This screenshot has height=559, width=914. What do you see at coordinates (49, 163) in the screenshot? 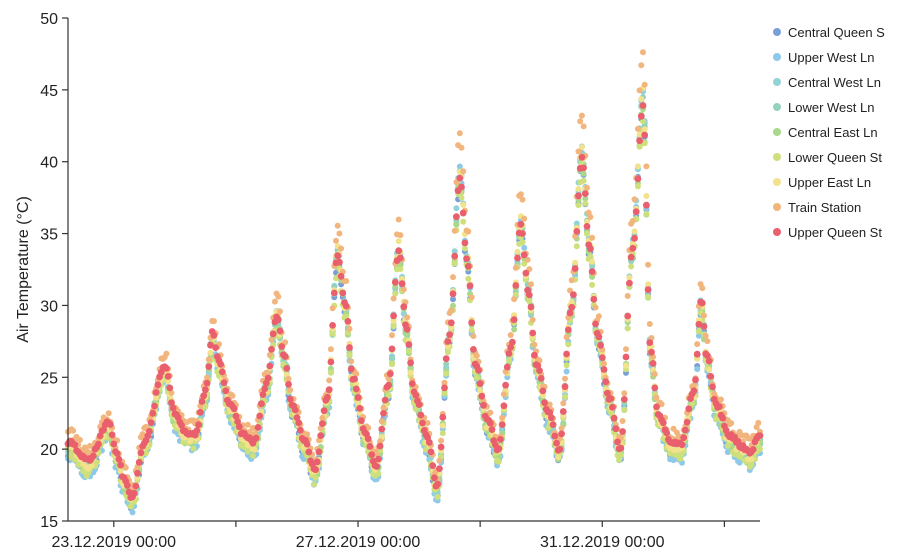
I see `y-tick-label: 40` at bounding box center [49, 163].